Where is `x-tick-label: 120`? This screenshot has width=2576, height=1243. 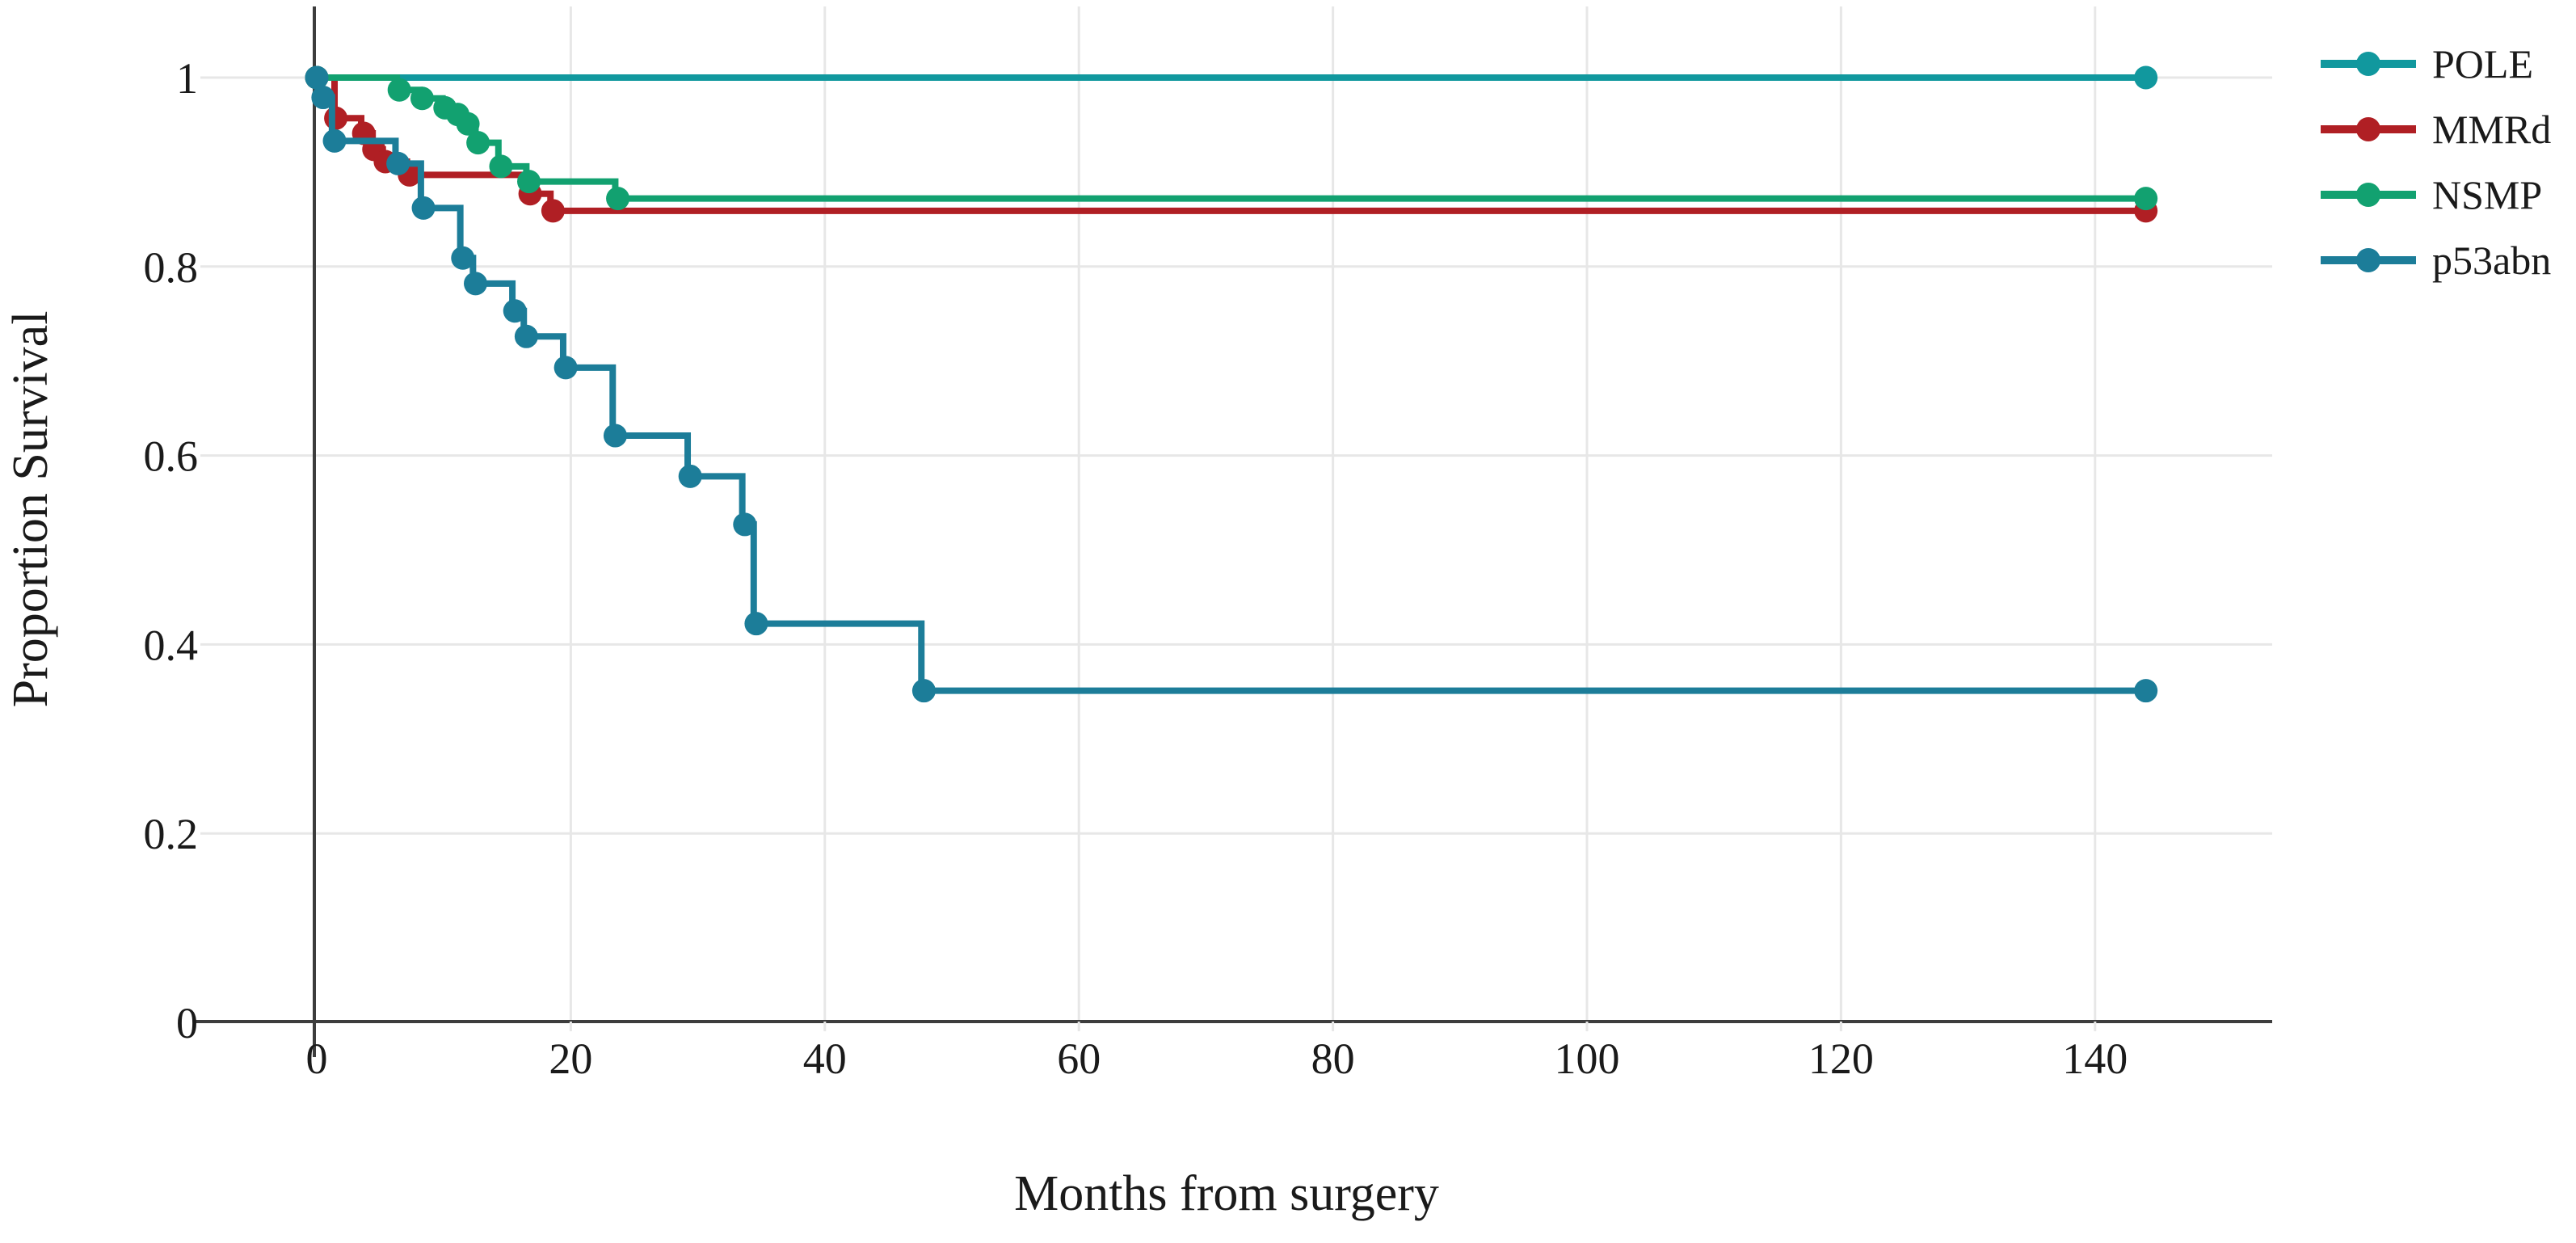 x-tick-label: 120 is located at coordinates (1841, 1058).